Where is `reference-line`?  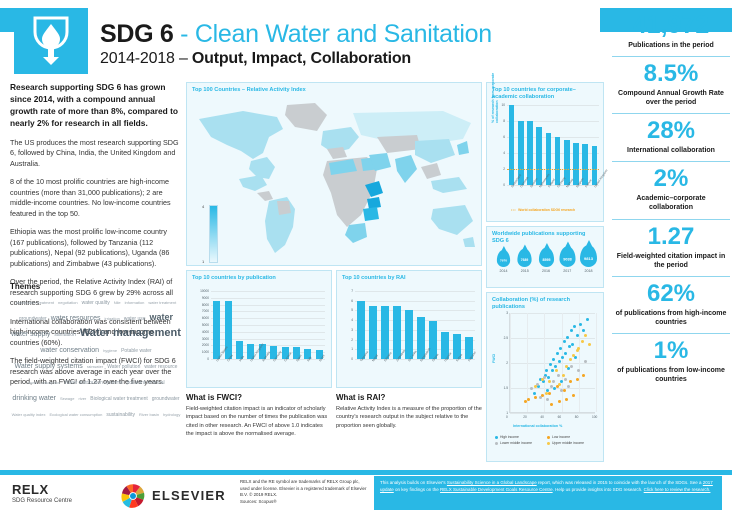 reference-line is located at coordinates (553, 169).